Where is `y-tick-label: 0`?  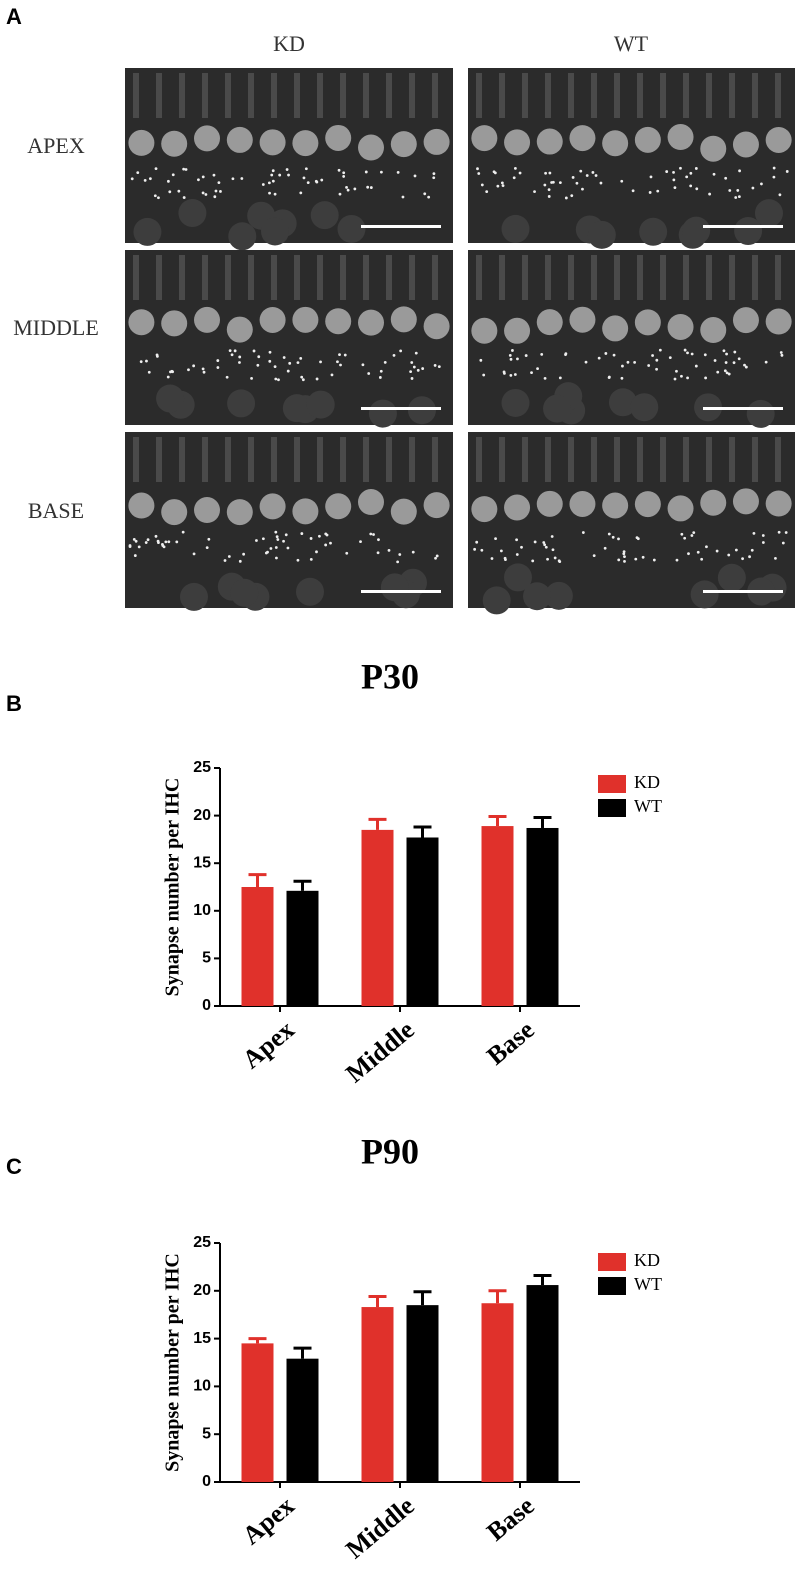
y-tick-label: 0 is located at coordinates (206, 1005).